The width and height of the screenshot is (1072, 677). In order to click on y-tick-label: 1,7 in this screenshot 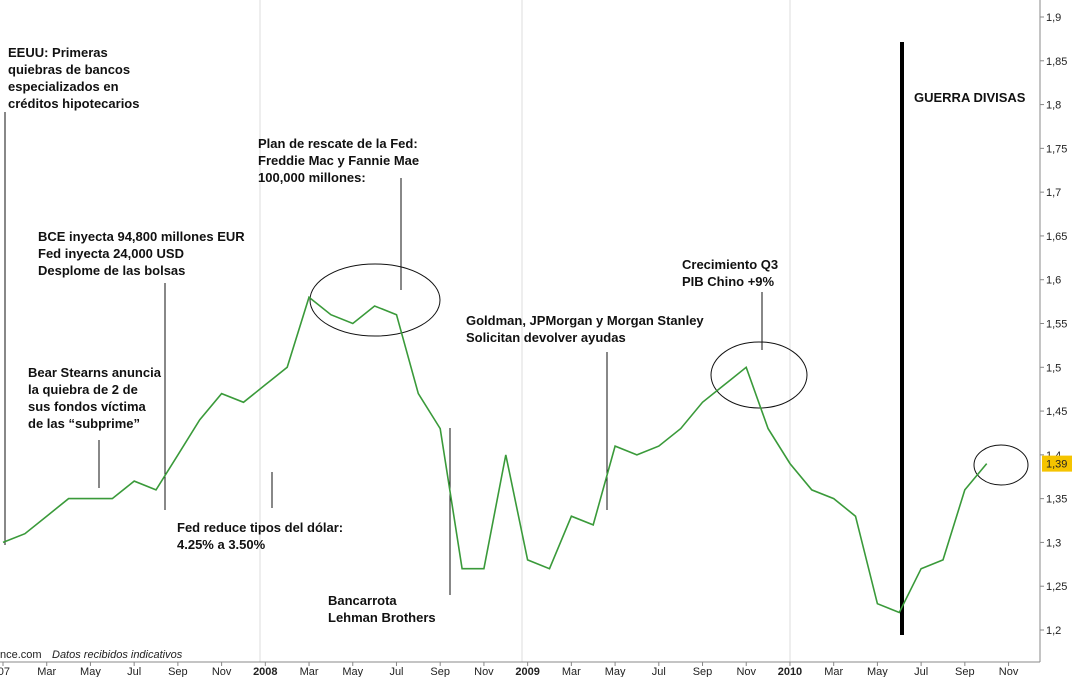, I will do `click(1053, 193)`.